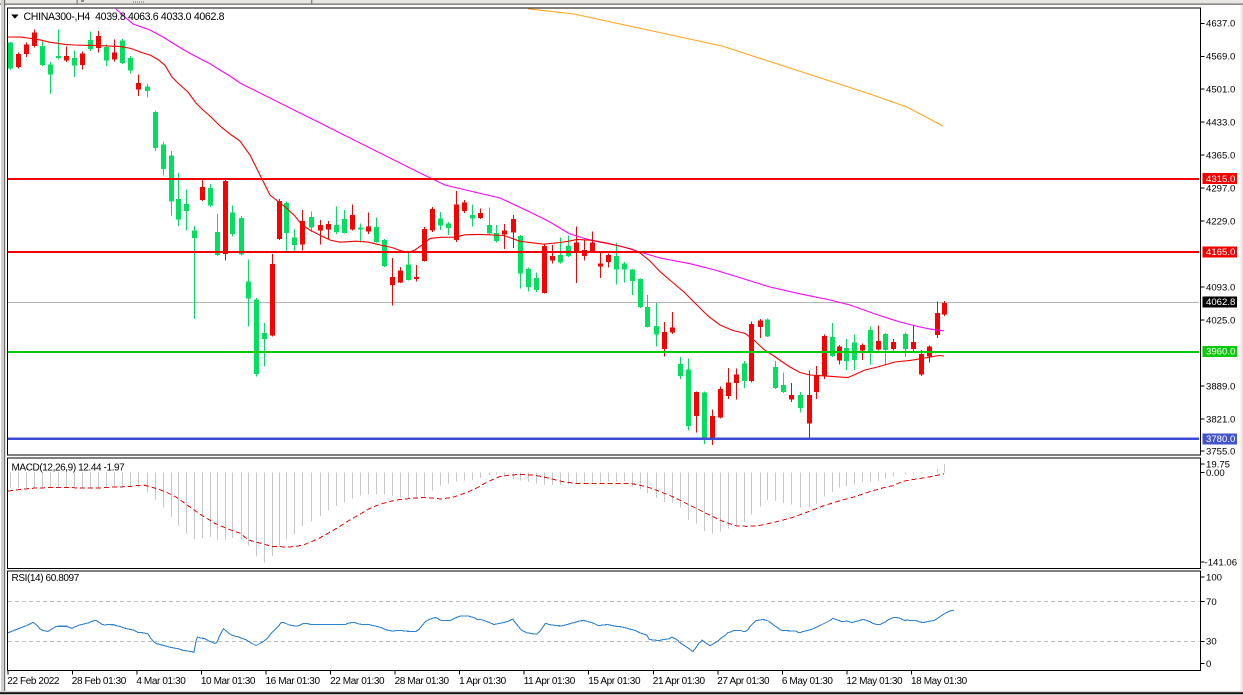 The height and width of the screenshot is (695, 1243). What do you see at coordinates (46, 578) in the screenshot?
I see `svg-text: RSI(14) 60.8097` at bounding box center [46, 578].